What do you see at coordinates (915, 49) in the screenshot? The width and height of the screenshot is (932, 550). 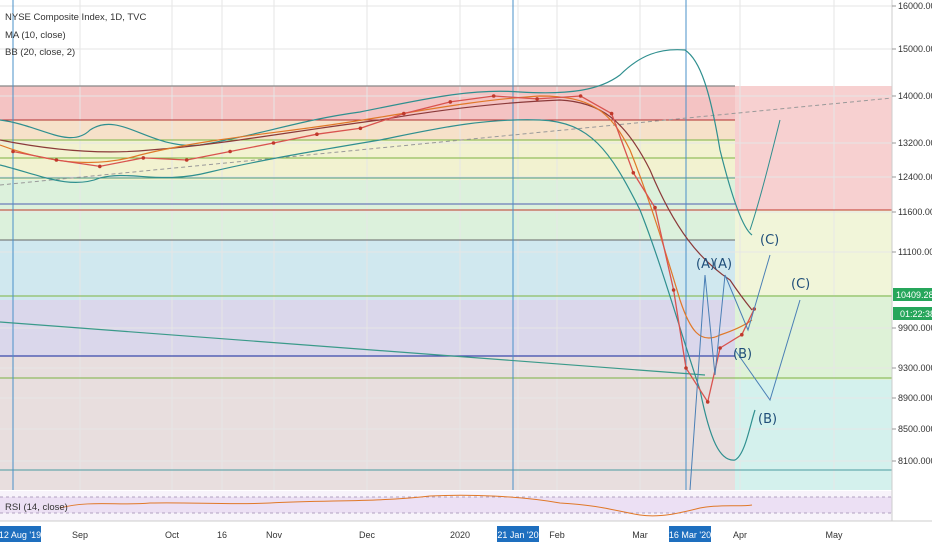 I see `y-tick-label: 15000.000` at bounding box center [915, 49].